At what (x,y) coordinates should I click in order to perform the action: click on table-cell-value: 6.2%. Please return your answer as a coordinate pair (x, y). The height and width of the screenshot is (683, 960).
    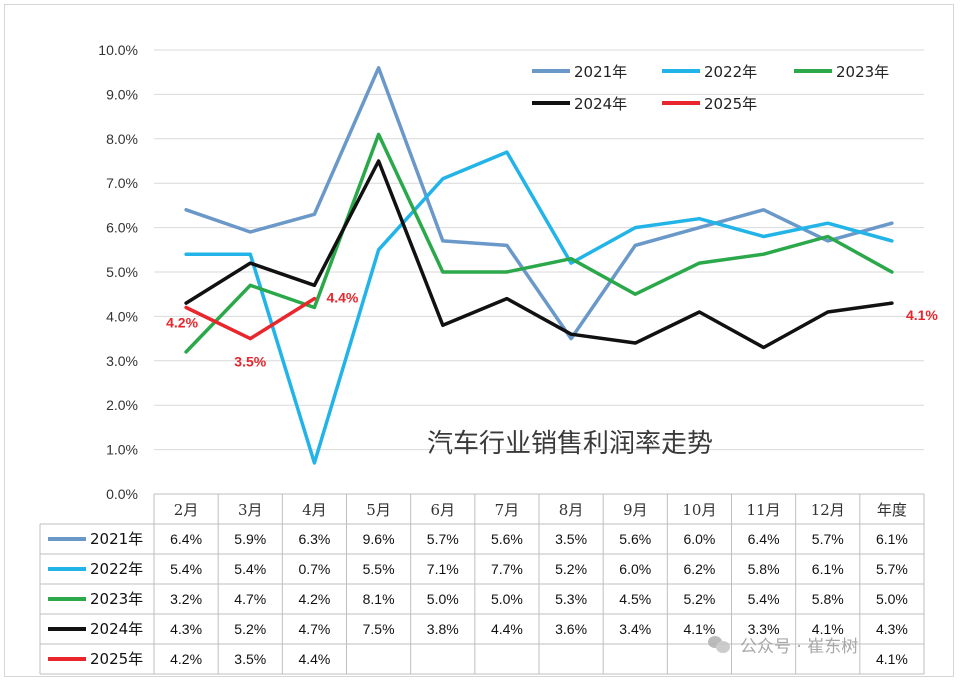
    Looking at the image, I should click on (699, 569).